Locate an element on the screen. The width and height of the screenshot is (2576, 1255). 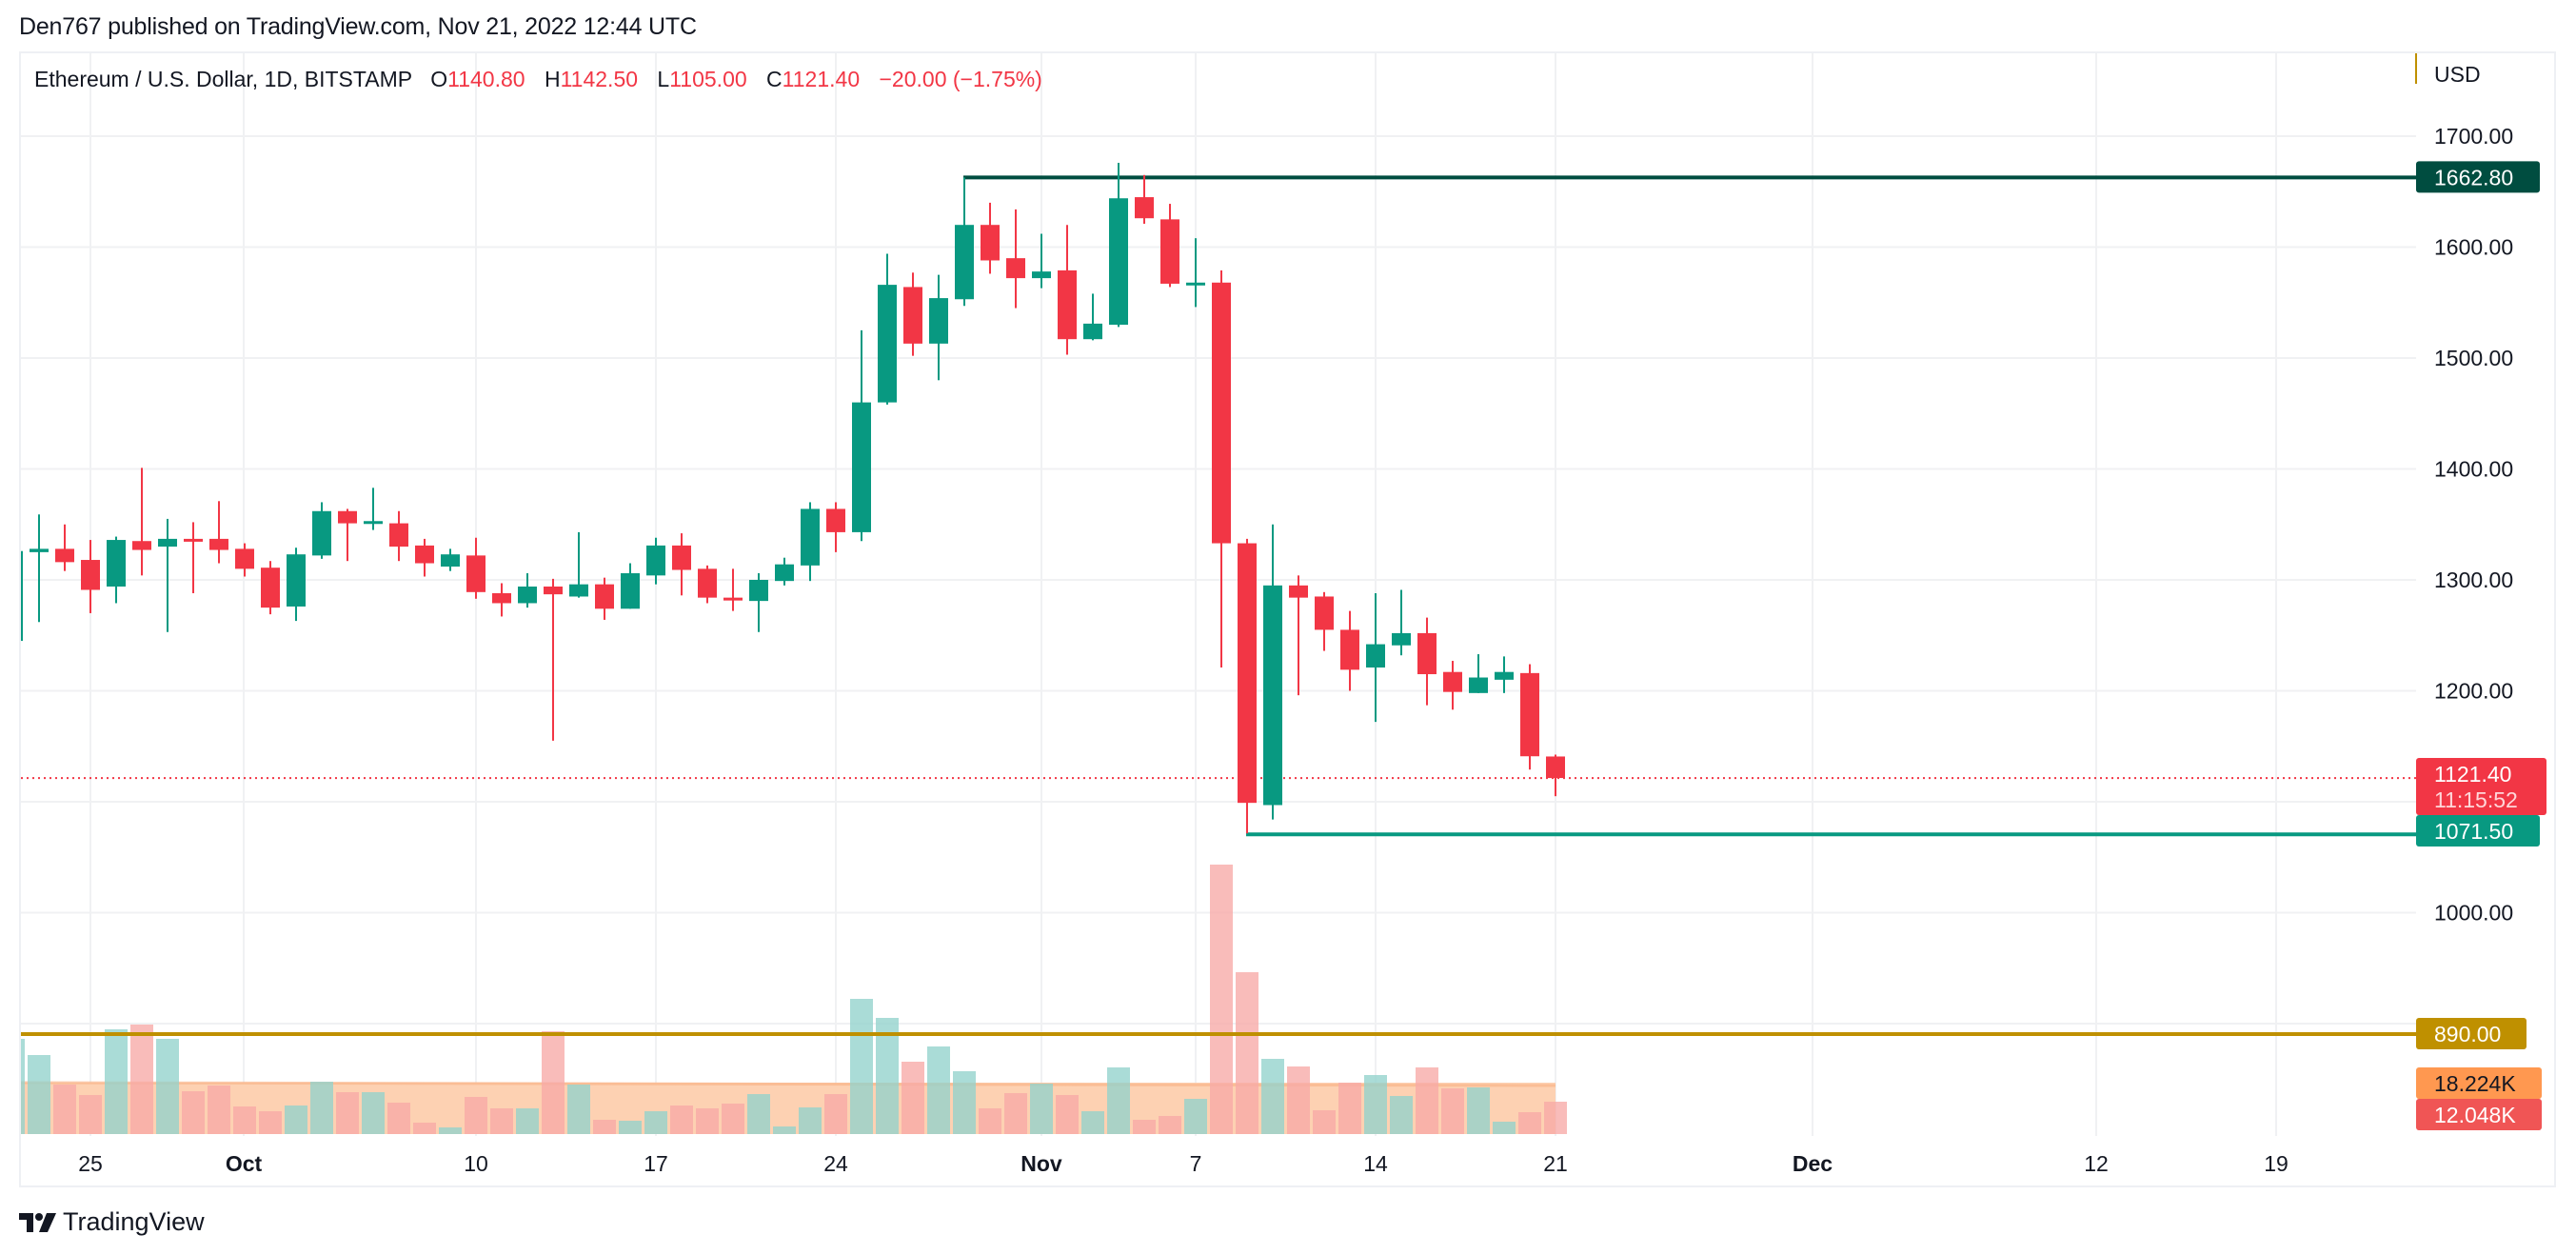
svg-text: 1071.50 is located at coordinates (2473, 831).